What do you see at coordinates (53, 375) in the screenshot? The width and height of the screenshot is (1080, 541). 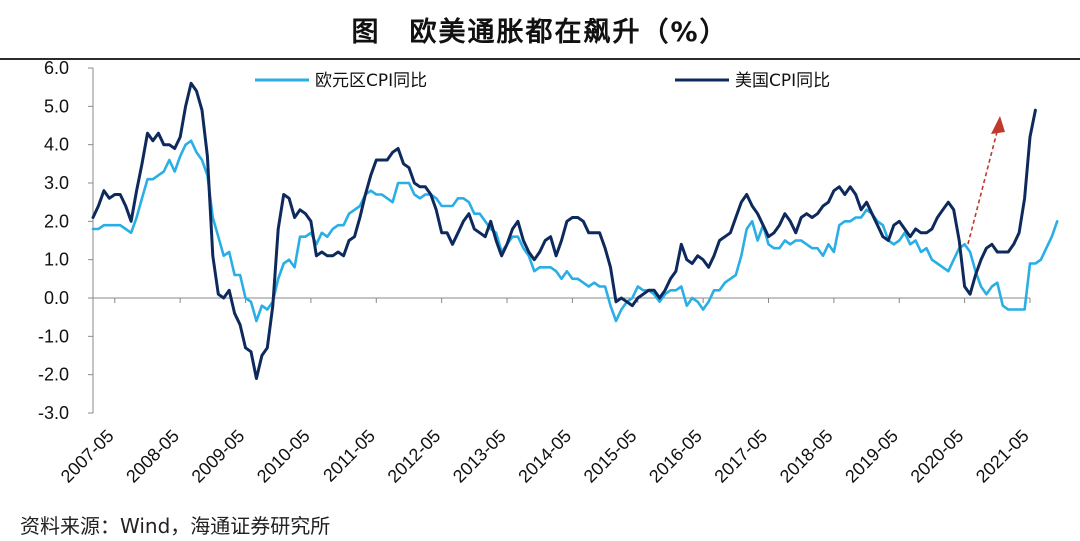 I see `y-tick-label: -2.0` at bounding box center [53, 375].